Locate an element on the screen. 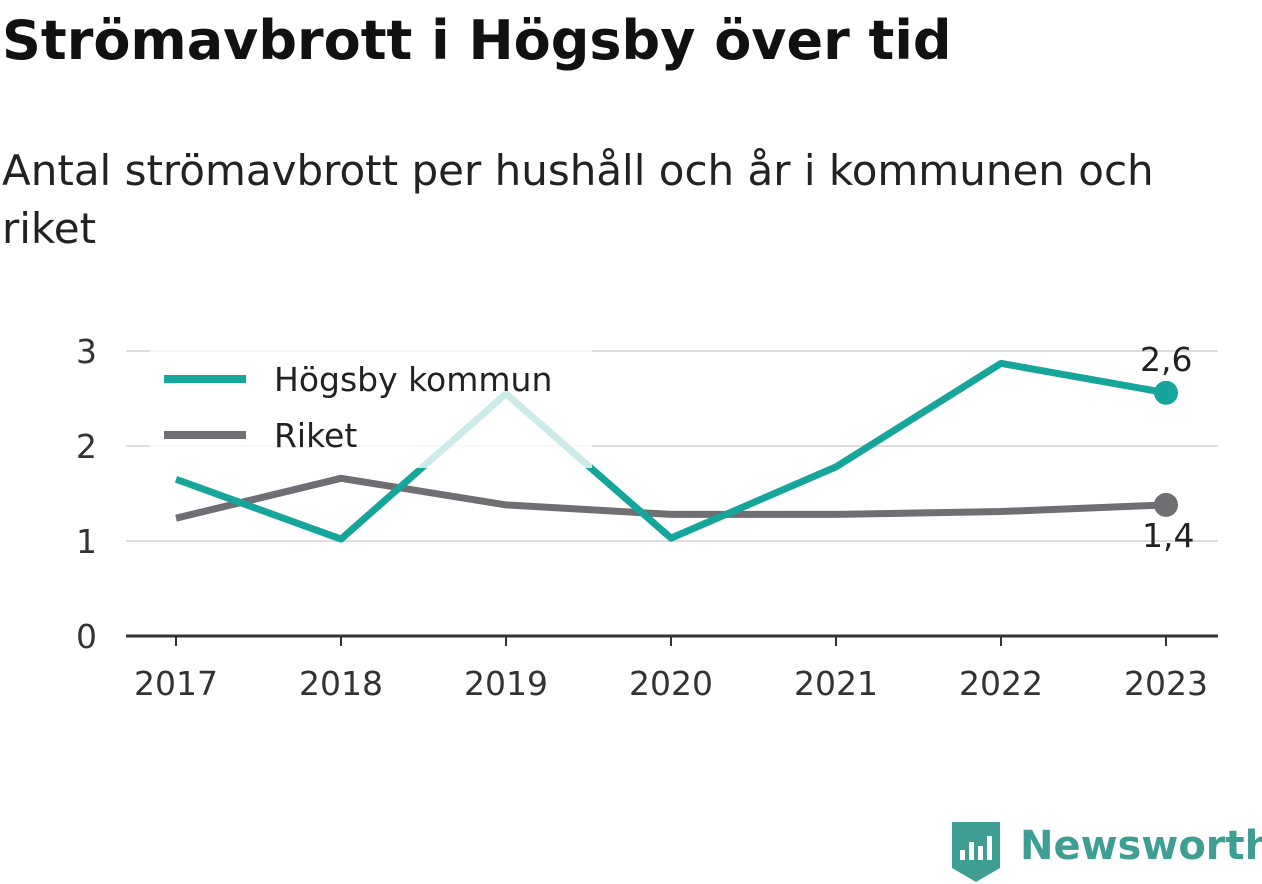 Image resolution: width=1262 pixels, height=884 pixels. x-tick-label: 2021 is located at coordinates (836, 683).